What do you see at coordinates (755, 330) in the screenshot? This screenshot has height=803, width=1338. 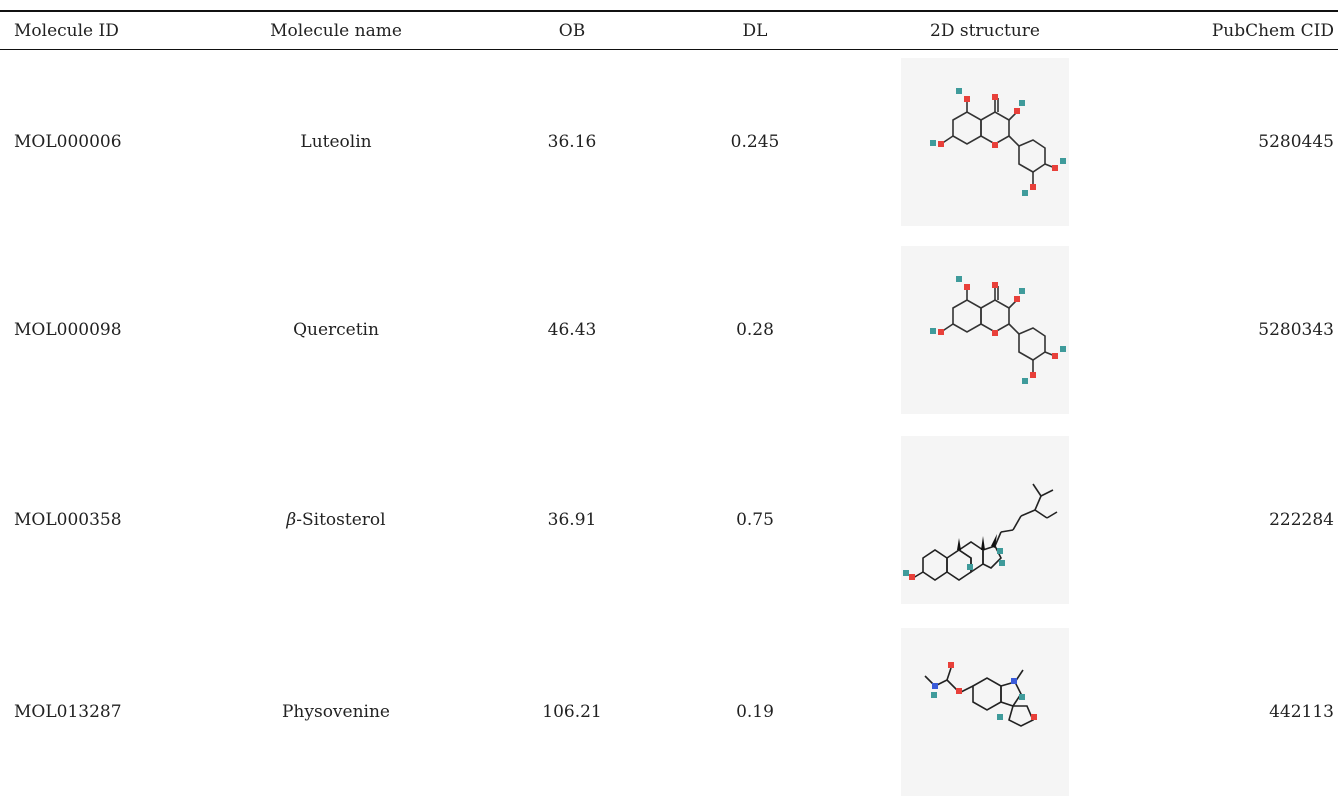 I see `dl-value: 0.28` at bounding box center [755, 330].